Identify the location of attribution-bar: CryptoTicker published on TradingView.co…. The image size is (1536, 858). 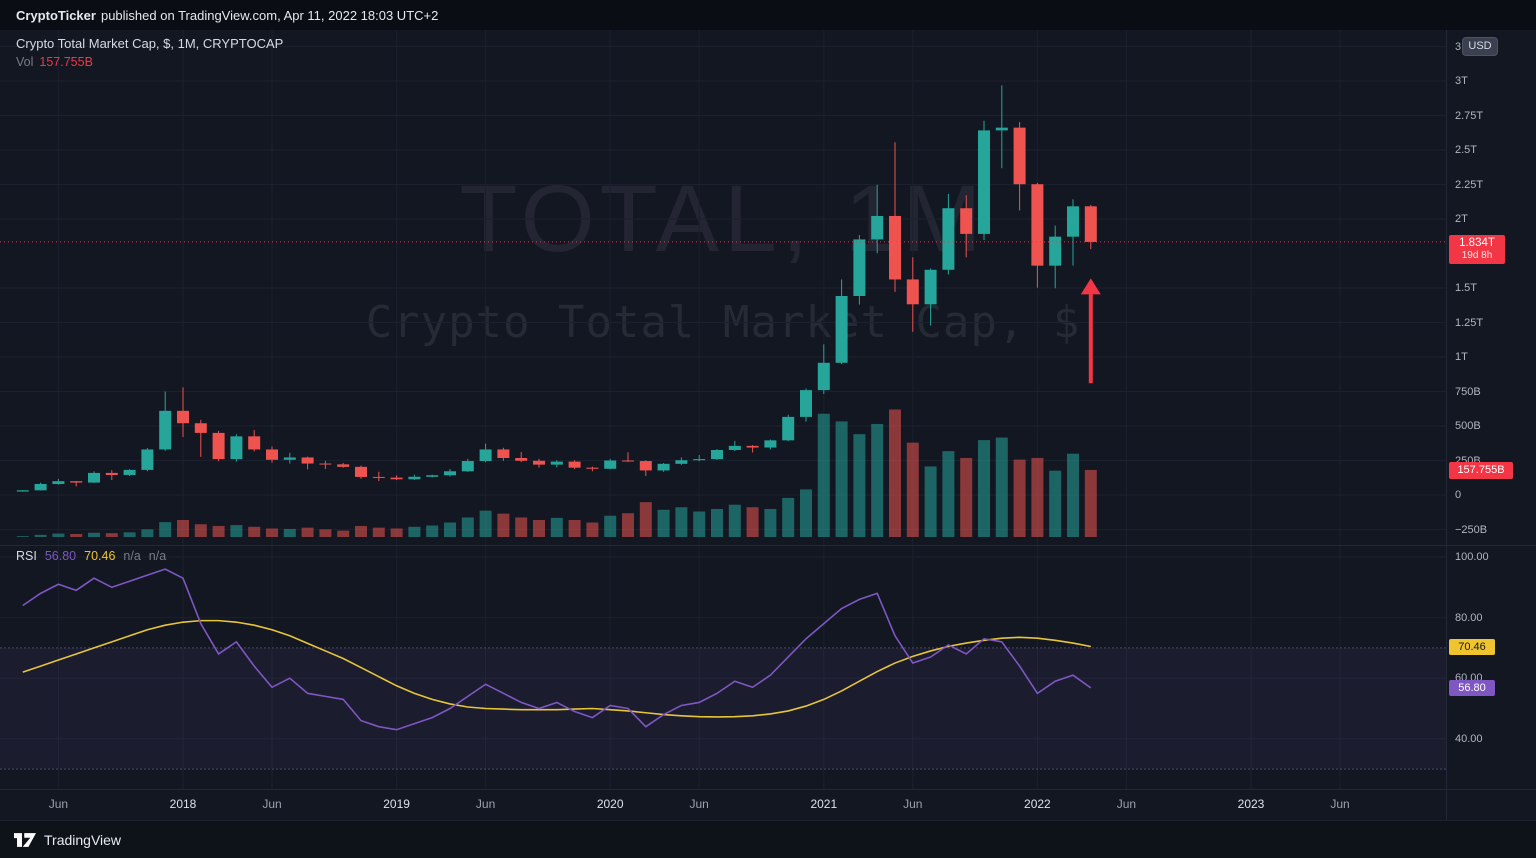
(768, 15).